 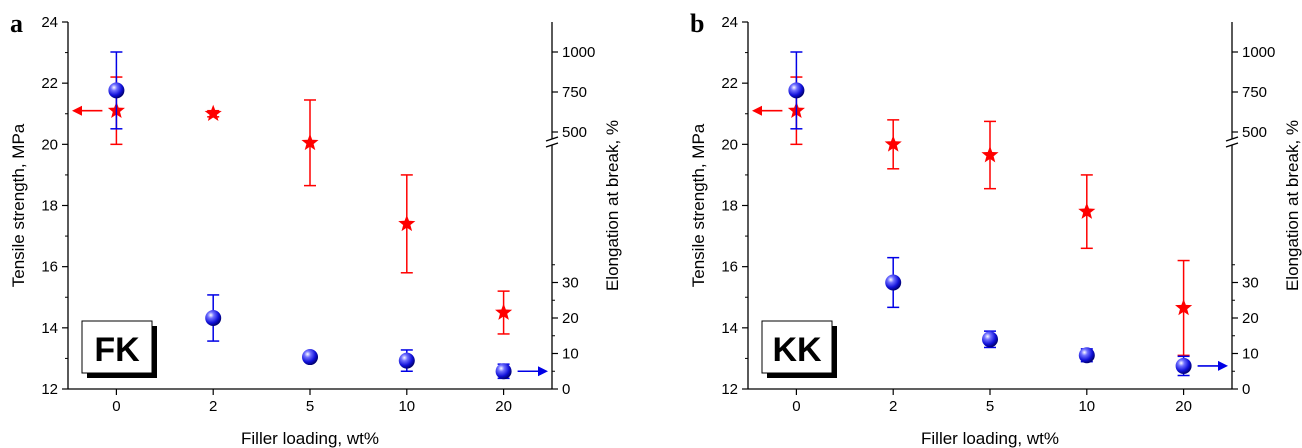 What do you see at coordinates (797, 350) in the screenshot?
I see `label-box-text: KK` at bounding box center [797, 350].